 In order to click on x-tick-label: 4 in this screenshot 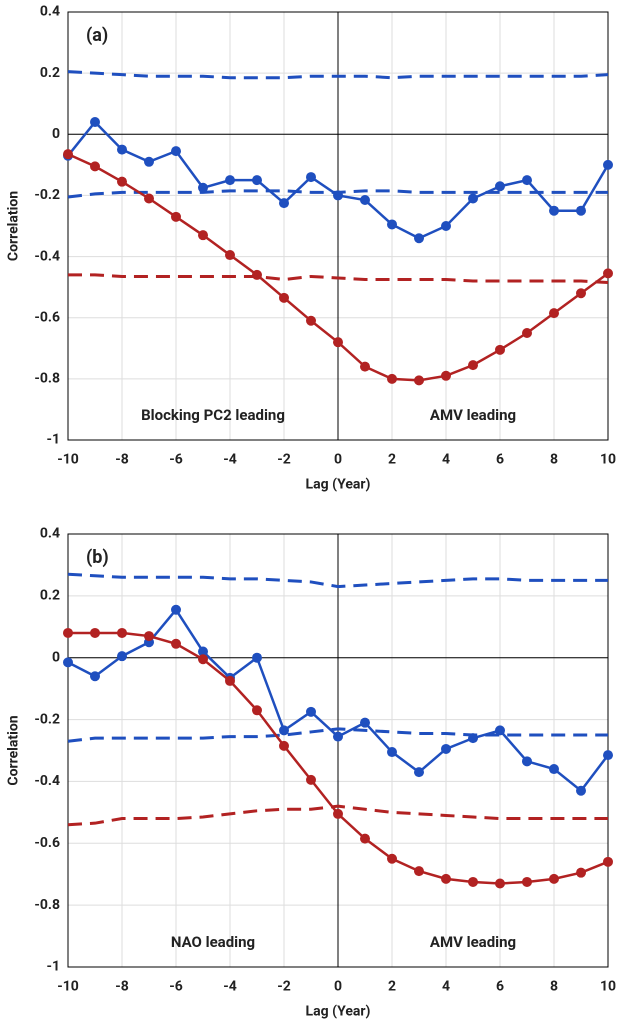, I will do `click(446, 987)`.